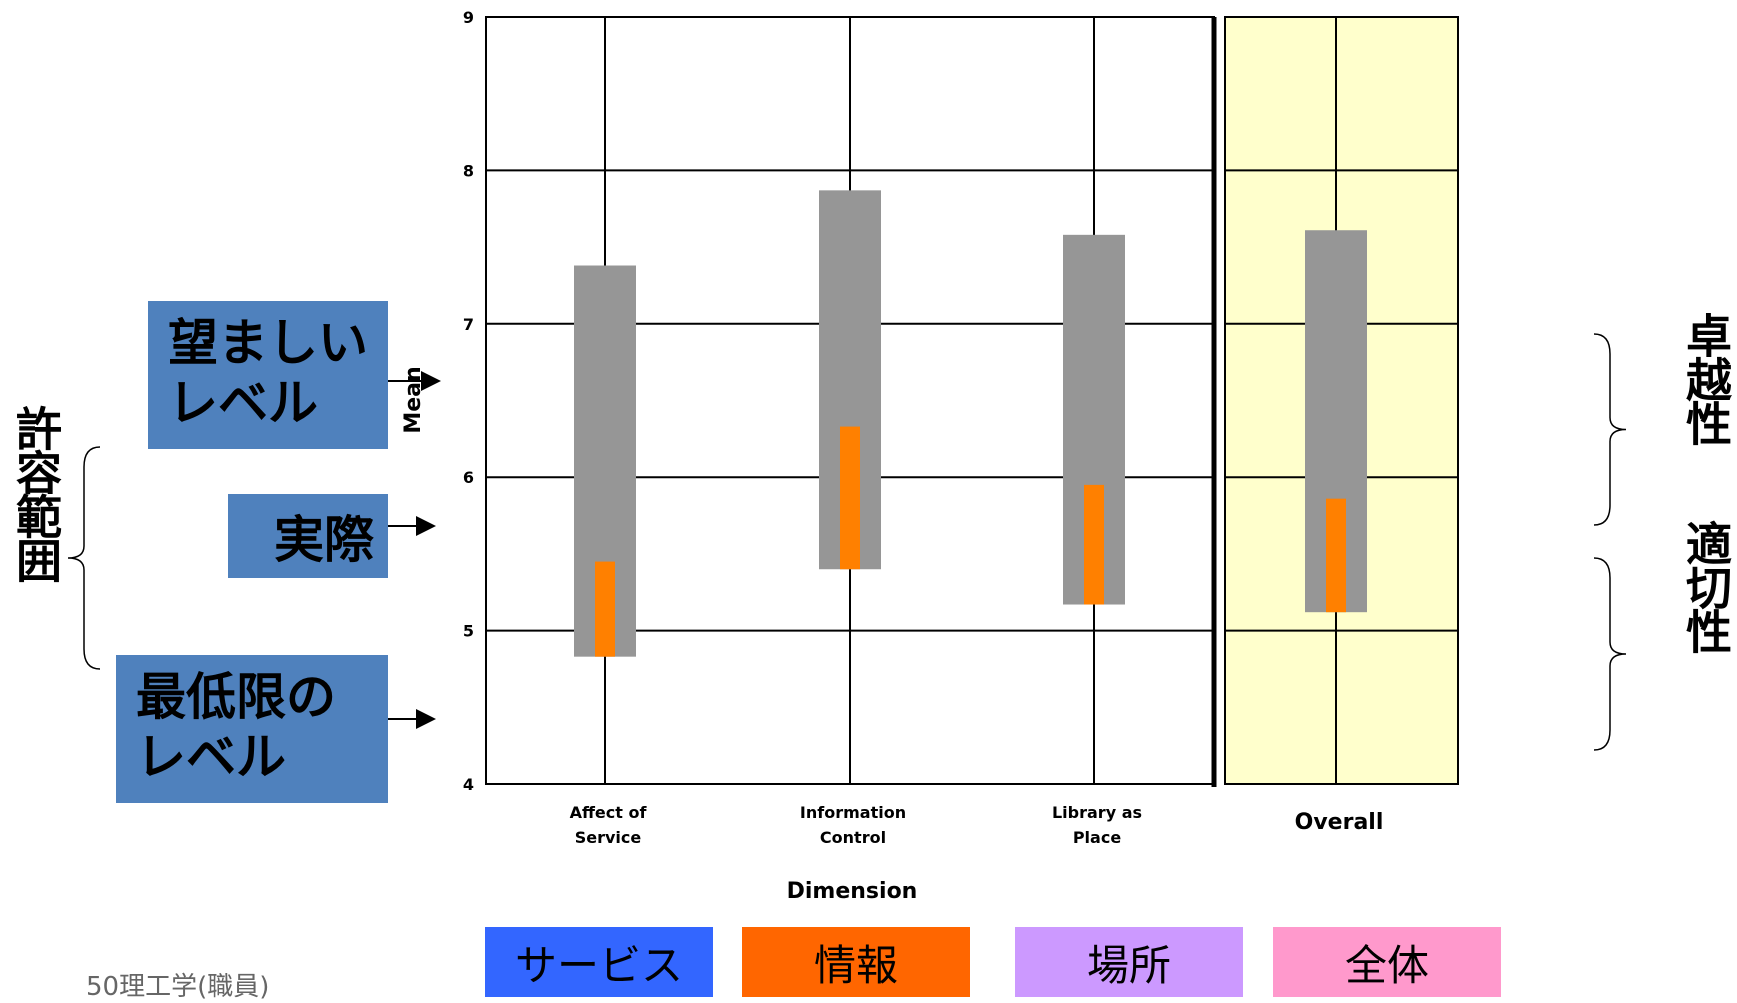  I want to click on superiority-brace, so click(1610, 429).